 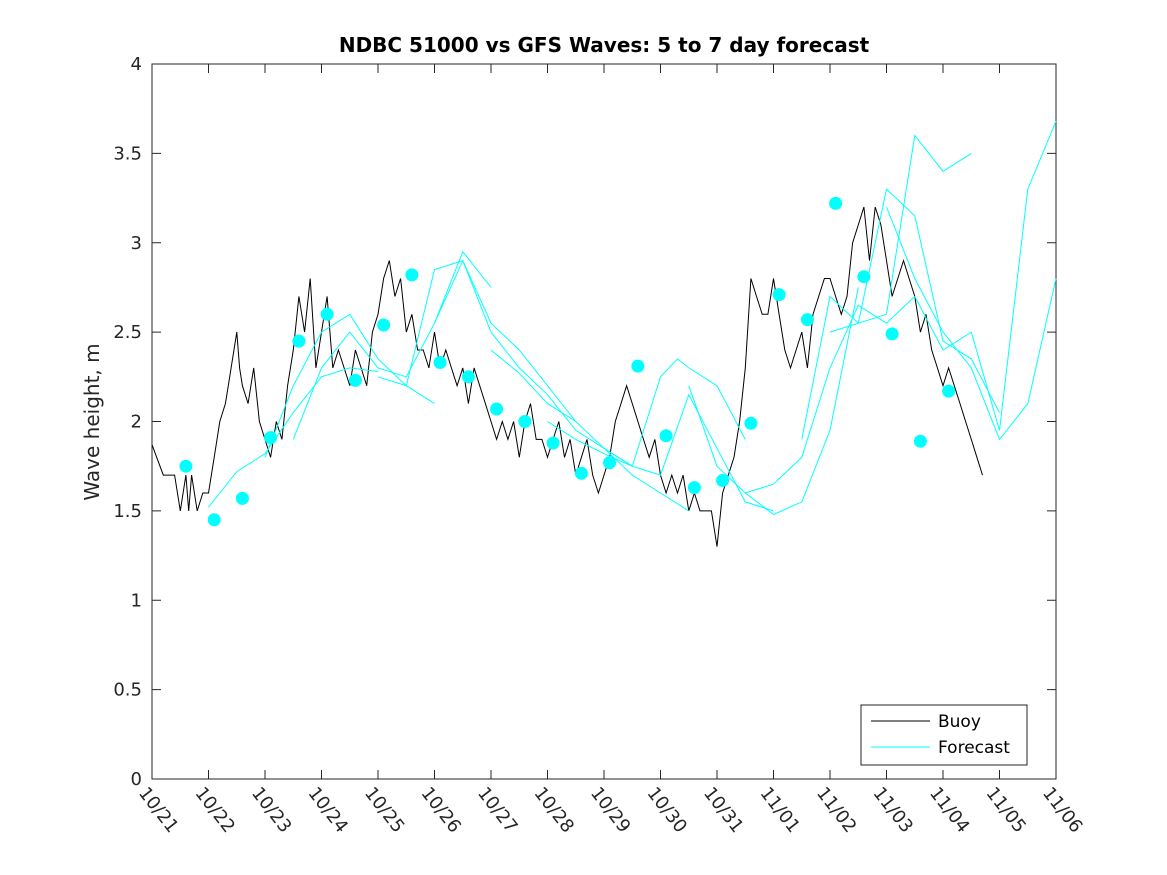 What do you see at coordinates (136, 243) in the screenshot?
I see `y-tick-label: 3` at bounding box center [136, 243].